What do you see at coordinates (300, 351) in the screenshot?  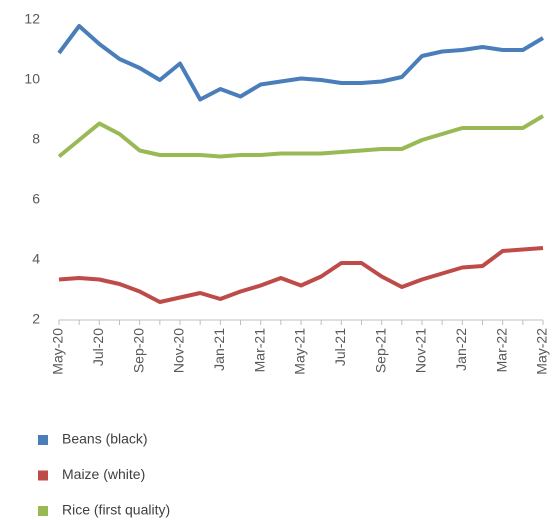 I see `x-tick-label: May-21` at bounding box center [300, 351].